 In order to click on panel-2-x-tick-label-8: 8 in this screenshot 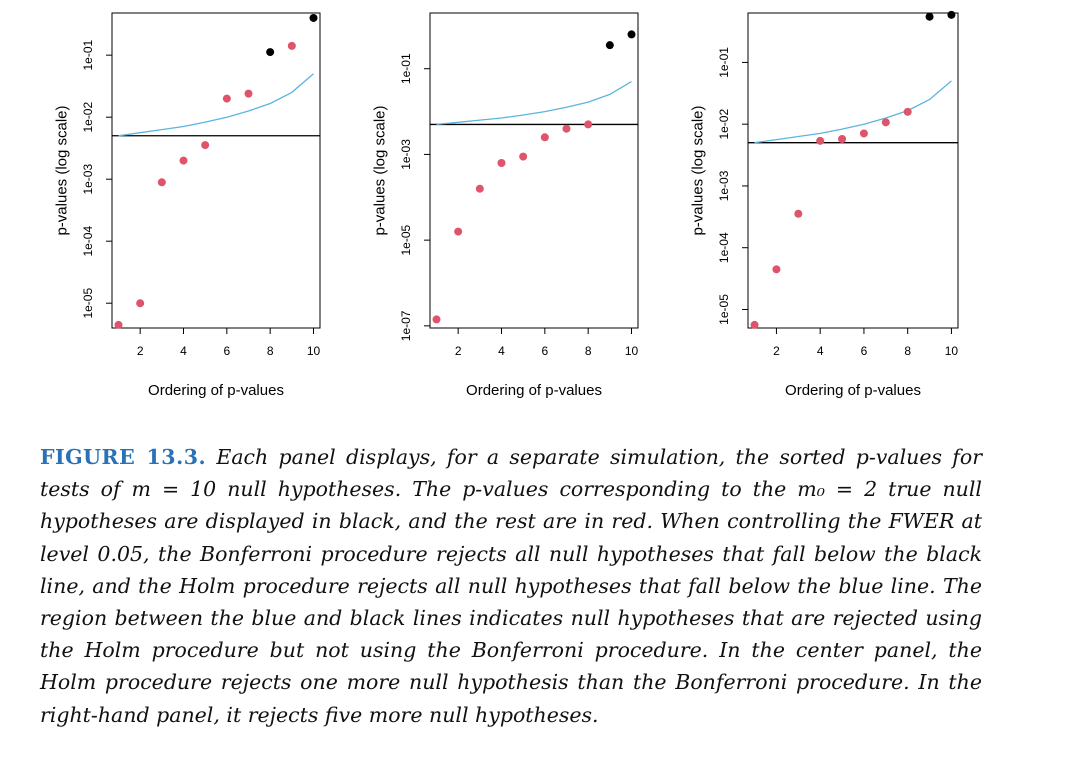, I will do `click(588, 351)`.